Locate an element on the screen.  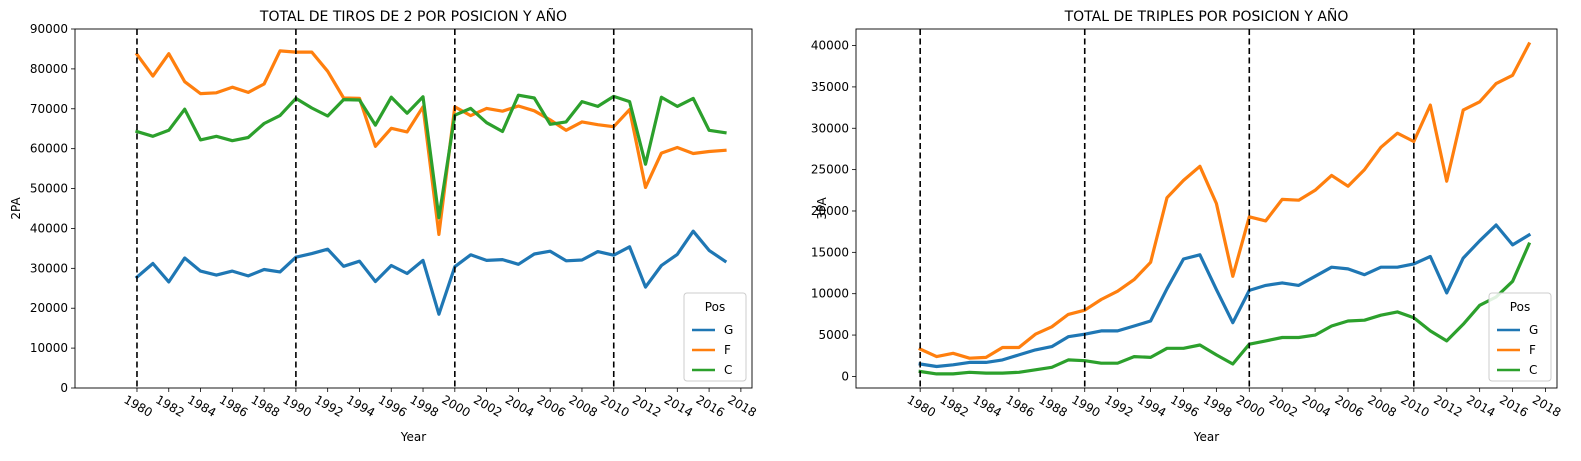
y-tick-label: 5000 is located at coordinates (833, 335).